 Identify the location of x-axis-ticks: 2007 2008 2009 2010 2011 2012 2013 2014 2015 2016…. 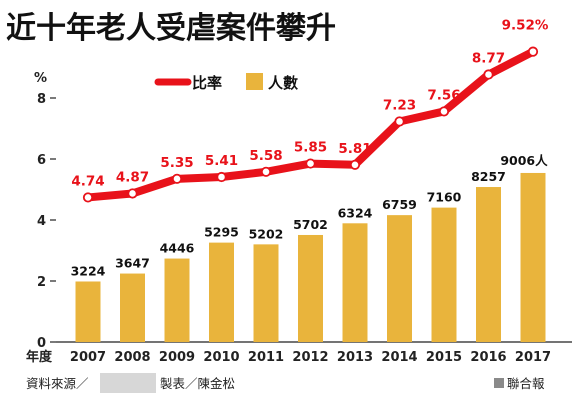
(310, 357).